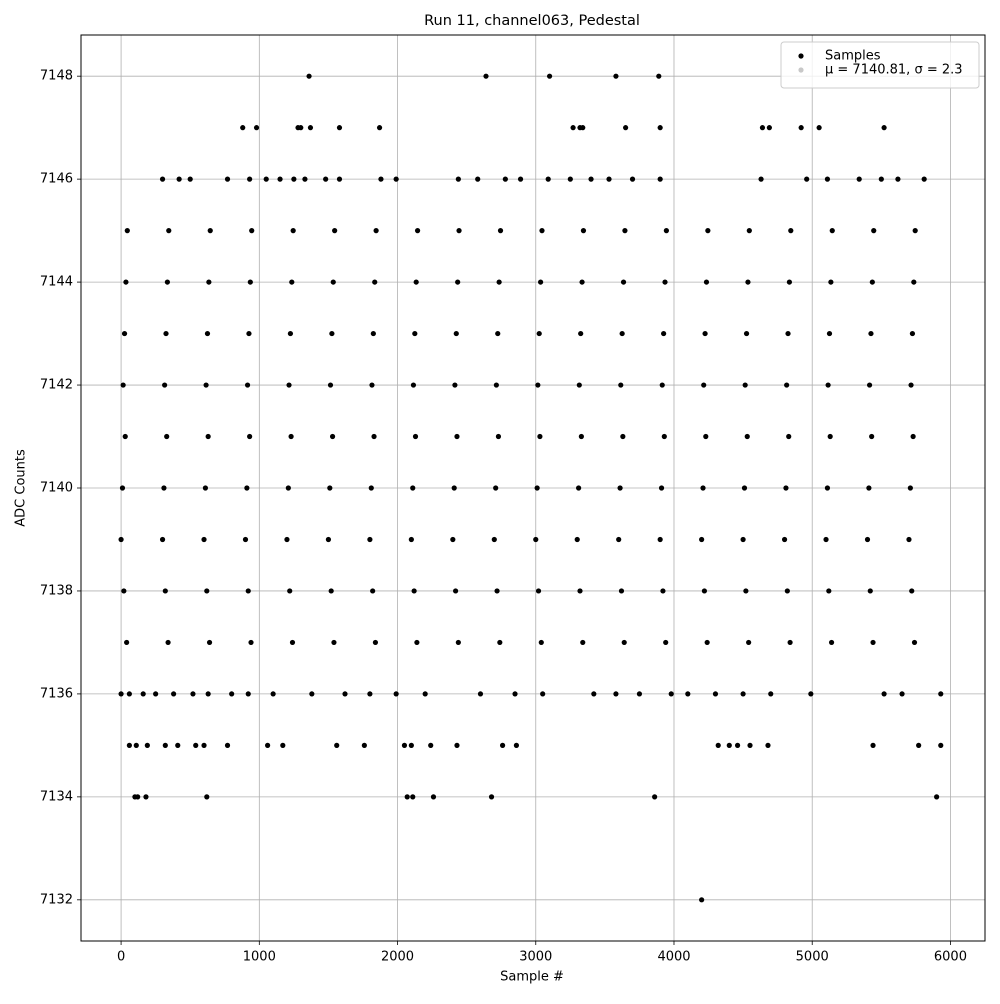 This screenshot has height=1004, width=1000. I want to click on y-tick-label: 7146, so click(56, 179).